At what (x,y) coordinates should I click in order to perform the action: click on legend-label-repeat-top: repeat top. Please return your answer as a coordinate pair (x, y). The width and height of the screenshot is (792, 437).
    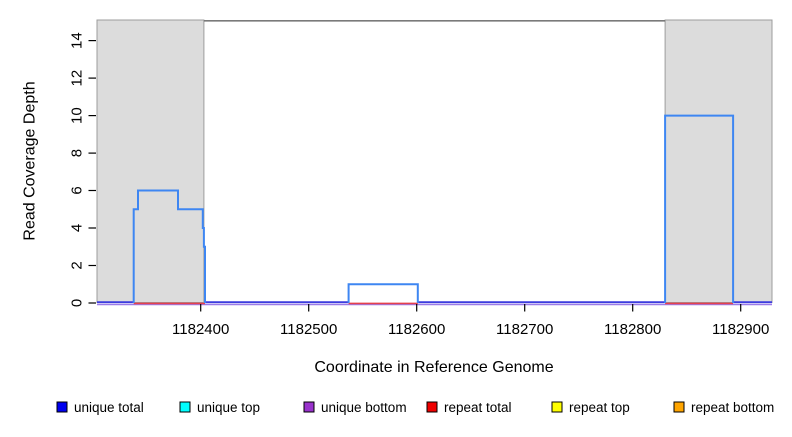
    Looking at the image, I should click on (599, 407).